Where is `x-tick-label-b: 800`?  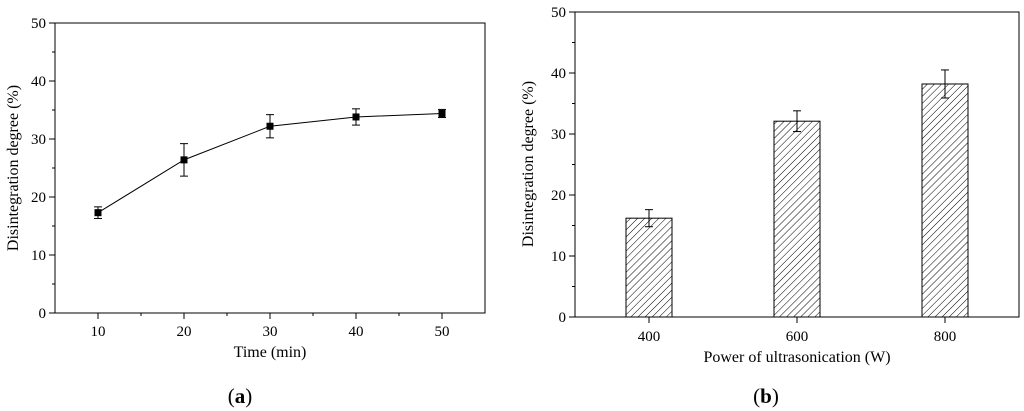
x-tick-label-b: 800 is located at coordinates (945, 337).